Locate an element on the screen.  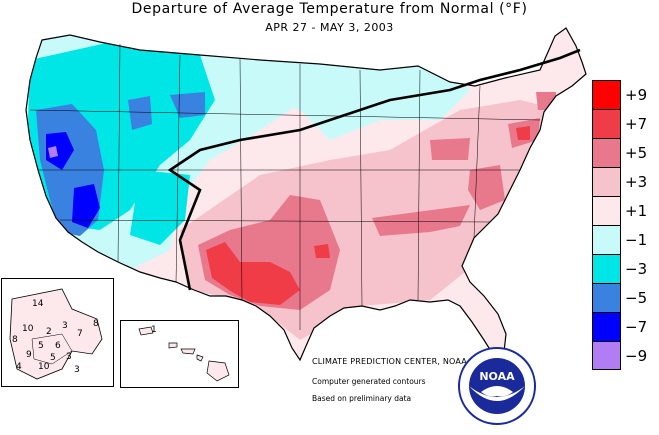
legend-label: +1 is located at coordinates (636, 211).